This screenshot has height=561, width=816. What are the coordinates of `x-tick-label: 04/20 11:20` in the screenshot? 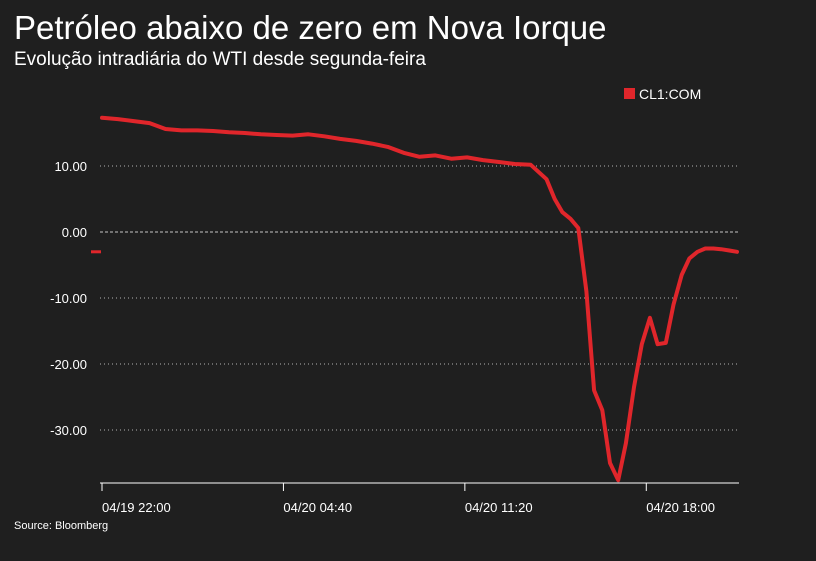 It's located at (499, 507).